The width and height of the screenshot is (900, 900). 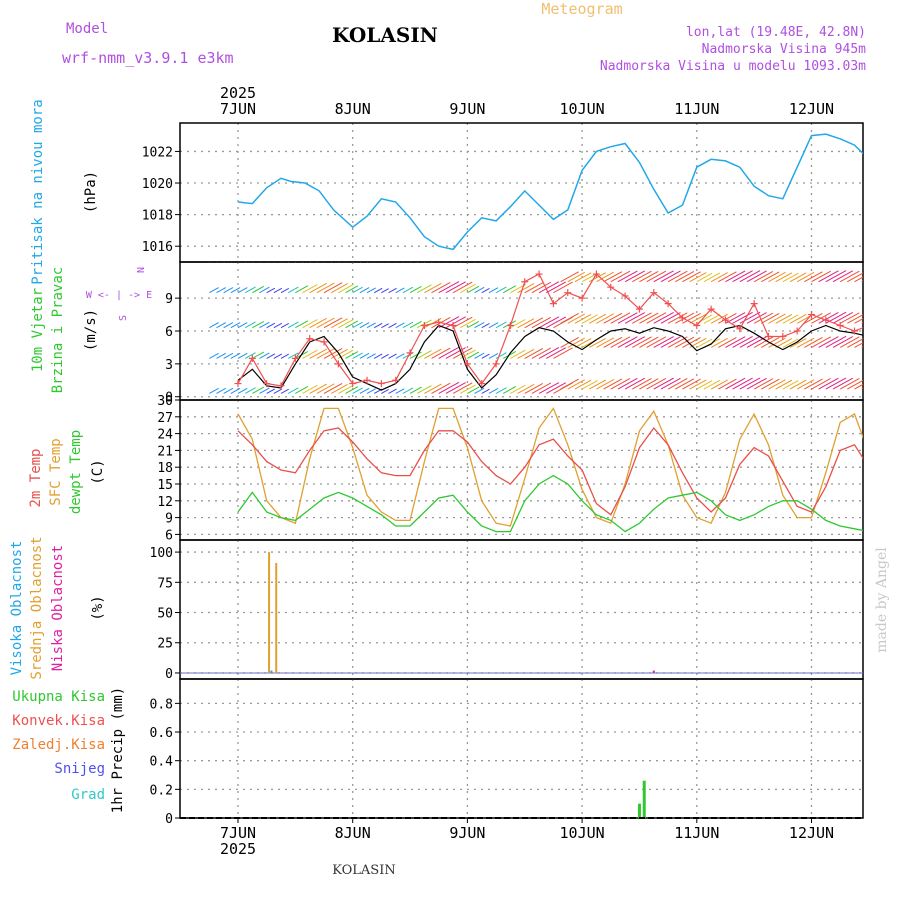 What do you see at coordinates (157, 184) in the screenshot?
I see `y-tick-label: 1020` at bounding box center [157, 184].